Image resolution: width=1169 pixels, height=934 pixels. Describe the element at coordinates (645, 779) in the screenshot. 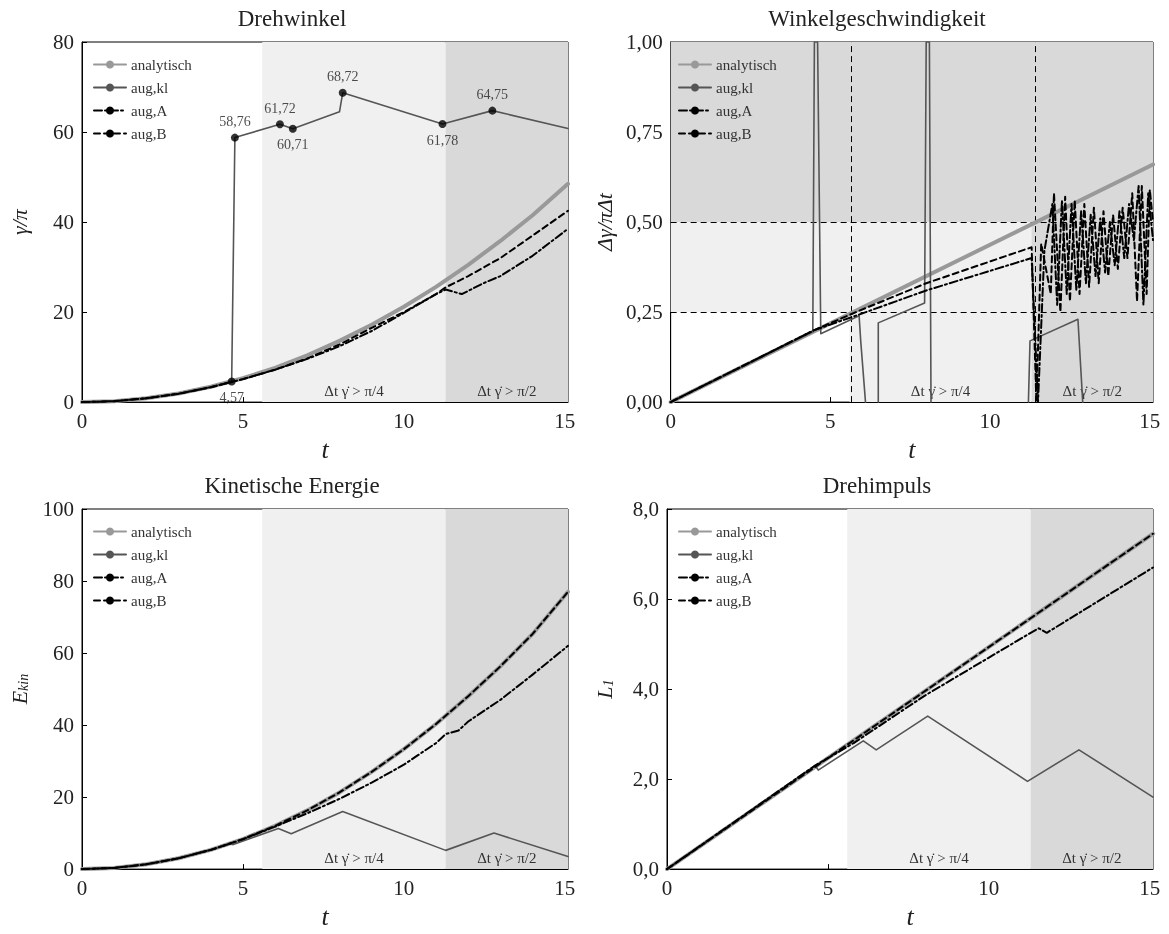

I see `y-tick-label: 2,0` at that location.